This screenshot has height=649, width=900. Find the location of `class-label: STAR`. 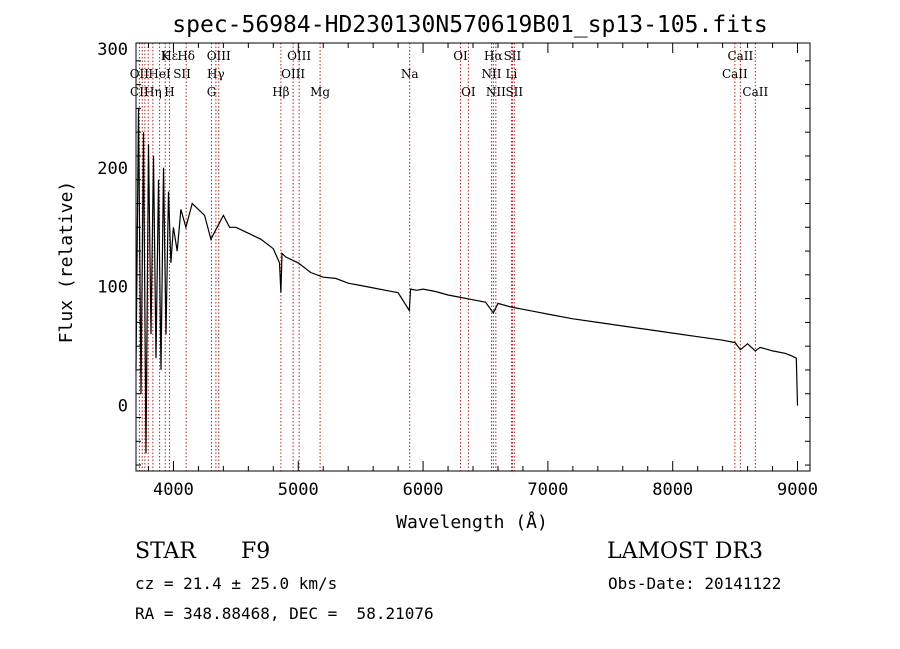

class-label: STAR is located at coordinates (165, 551).